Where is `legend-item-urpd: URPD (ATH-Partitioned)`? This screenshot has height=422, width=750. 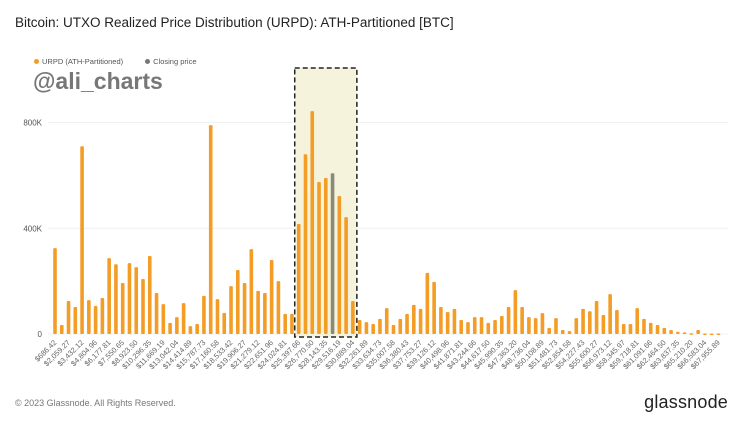 legend-item-urpd: URPD (ATH-Partitioned) is located at coordinates (78, 61).